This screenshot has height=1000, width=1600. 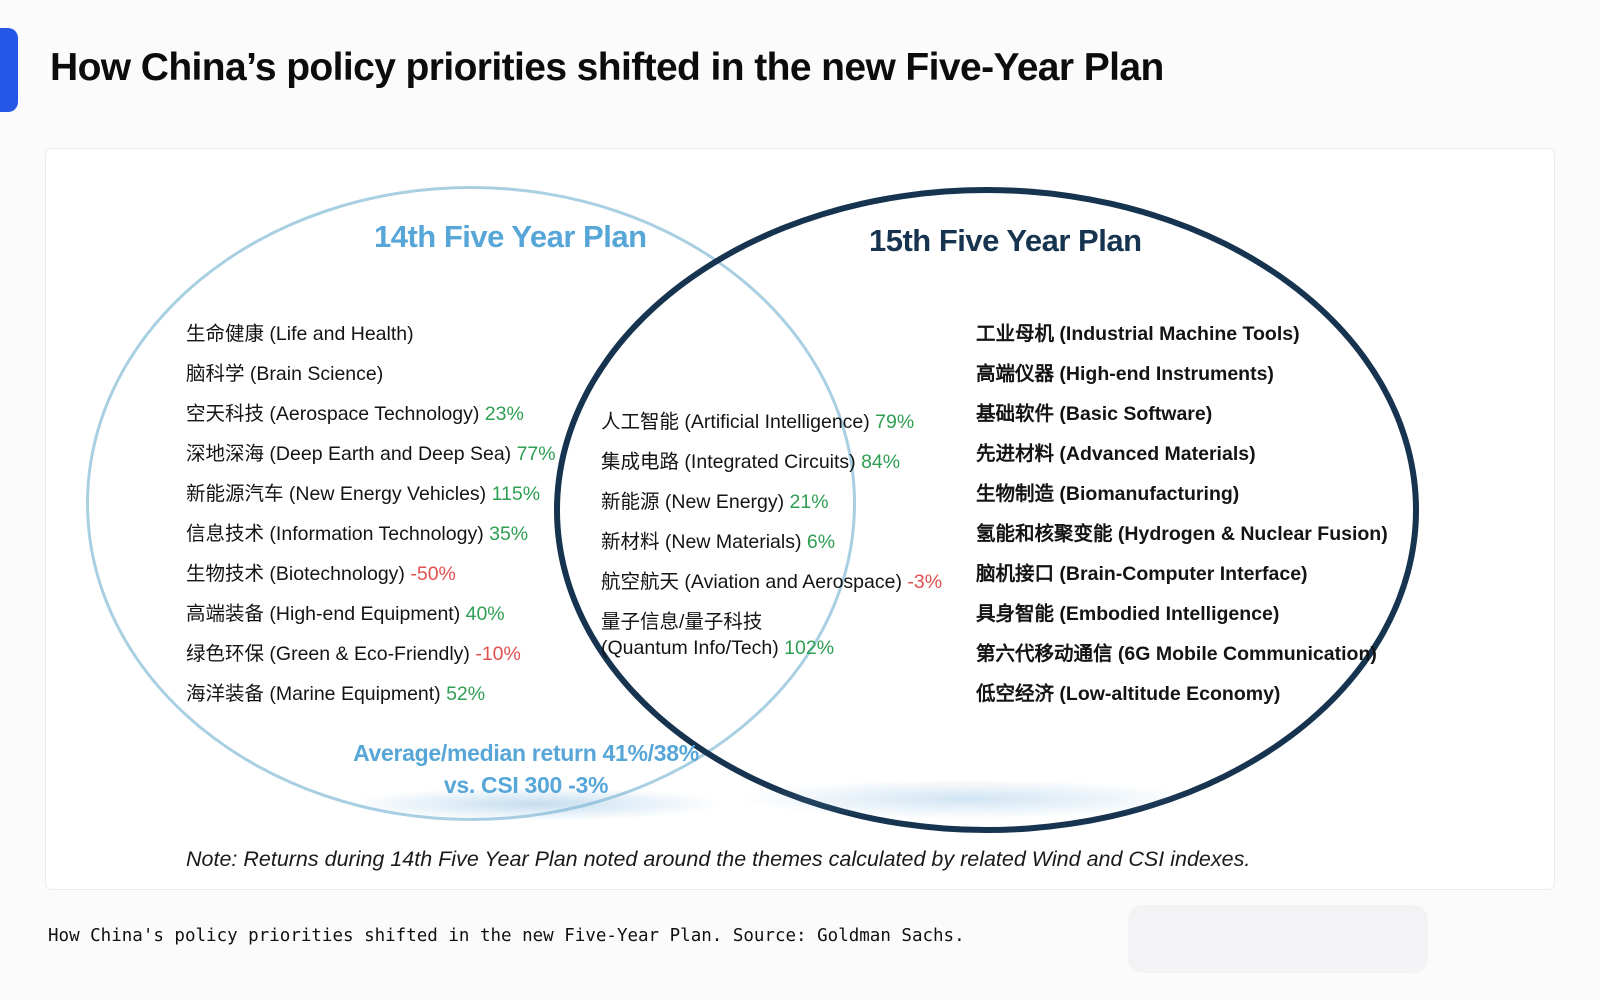 I want to click on item-en: (High-end Instruments), so click(x=1164, y=374).